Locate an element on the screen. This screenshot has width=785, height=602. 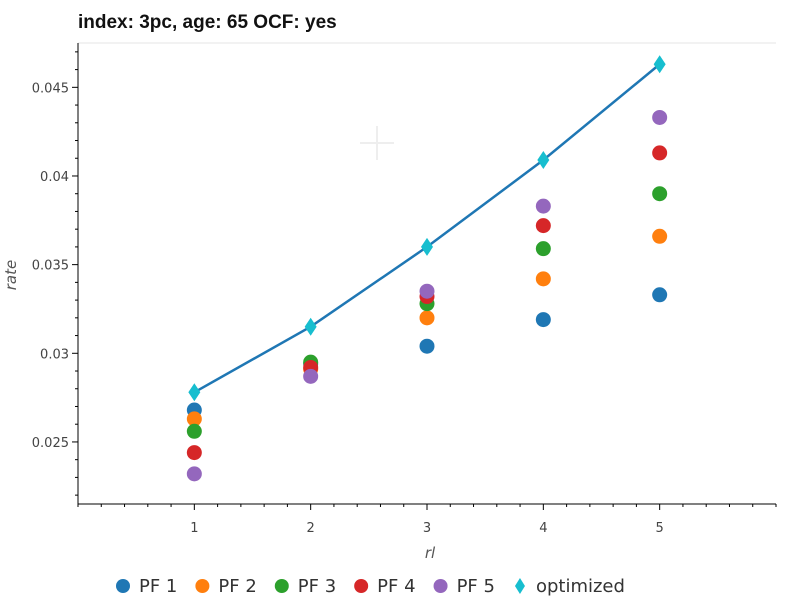
y-tick-label: 0.025 is located at coordinates (50, 443).